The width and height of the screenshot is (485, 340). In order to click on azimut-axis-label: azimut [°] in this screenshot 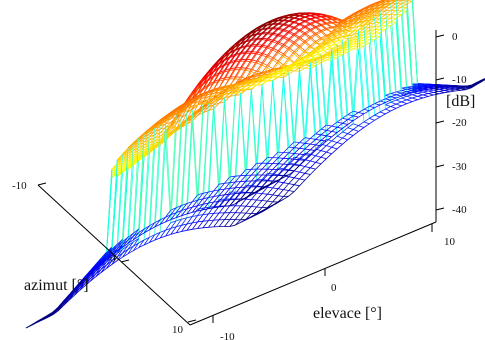, I will do `click(56, 285)`.